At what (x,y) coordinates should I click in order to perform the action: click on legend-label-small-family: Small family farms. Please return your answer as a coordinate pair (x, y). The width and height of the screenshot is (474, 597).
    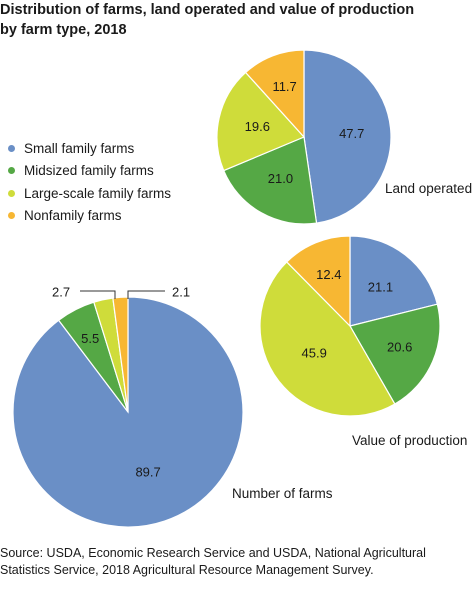
    Looking at the image, I should click on (79, 148).